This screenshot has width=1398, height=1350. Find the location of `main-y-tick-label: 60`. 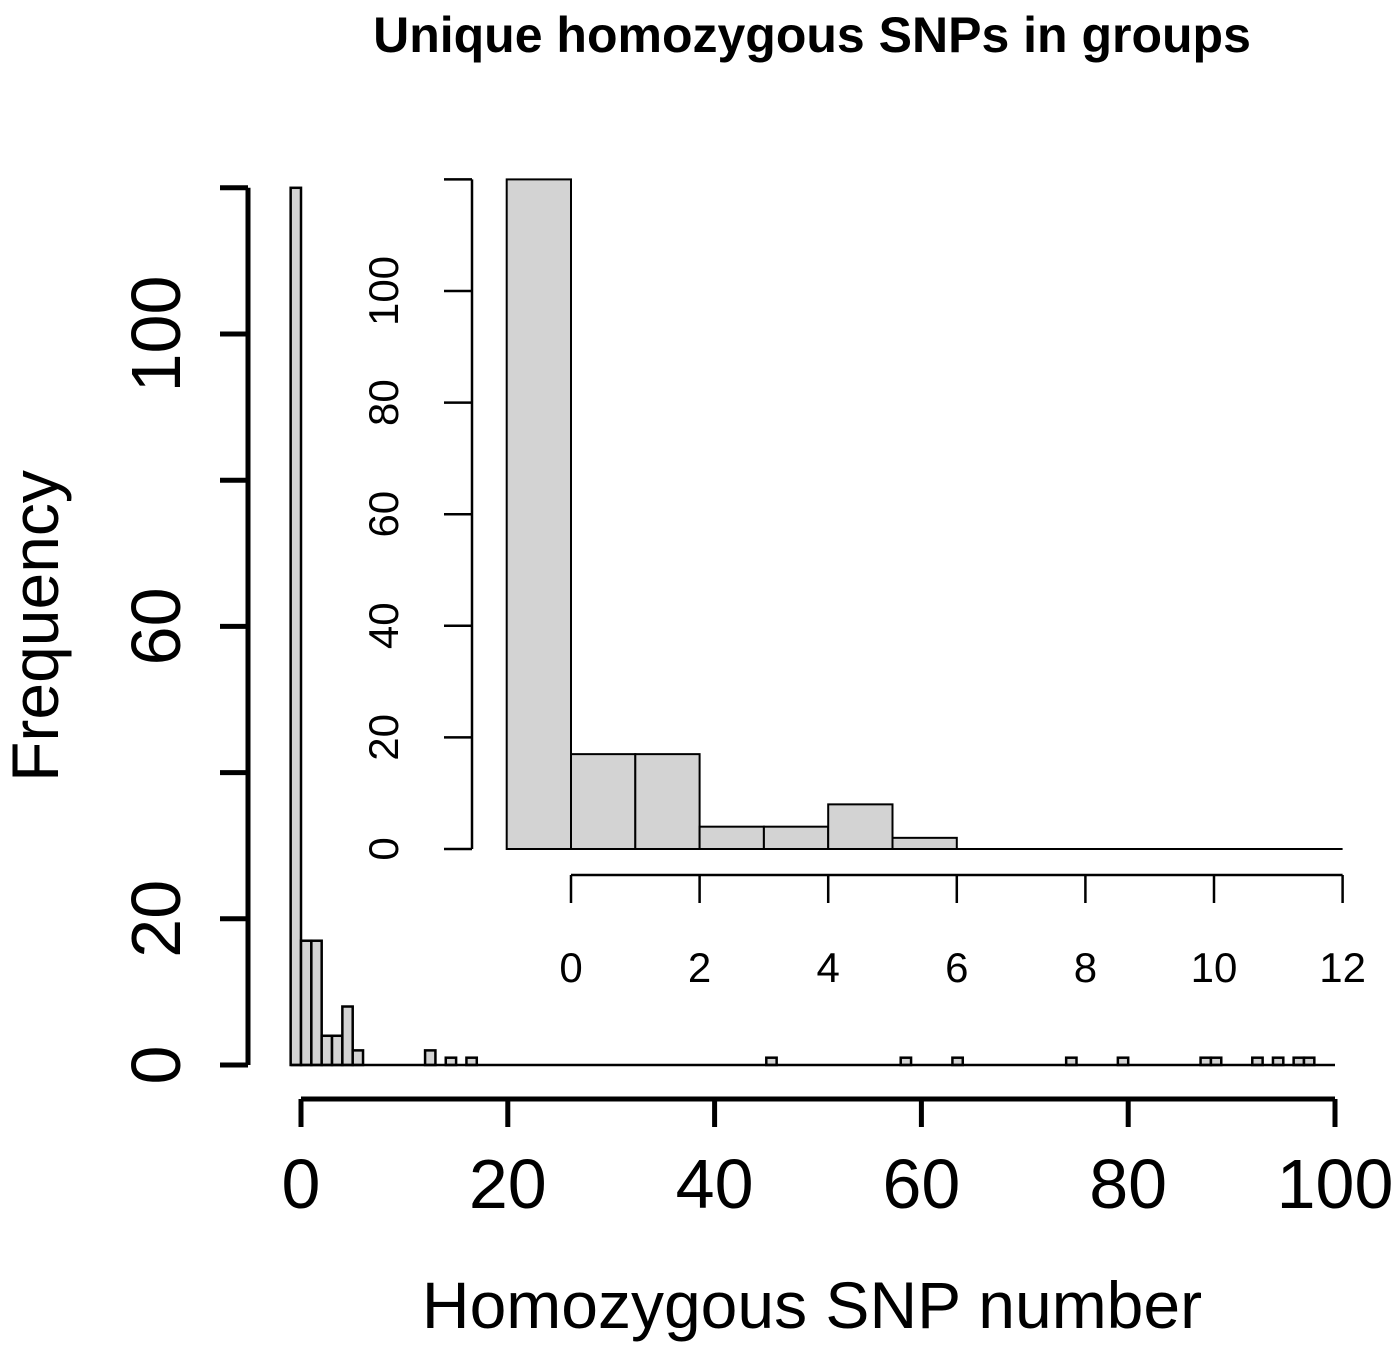

main-y-tick-label: 60 is located at coordinates (156, 626).